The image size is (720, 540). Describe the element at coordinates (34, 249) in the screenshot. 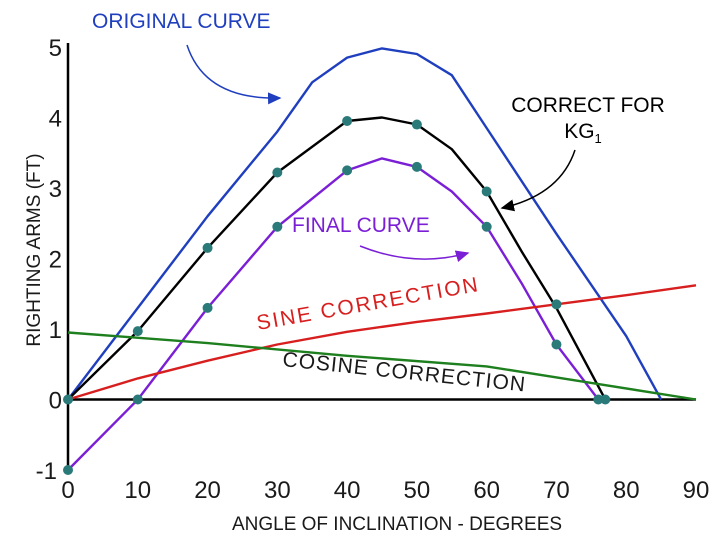

I see `y-axis-title: RIGHTING ARMS (FT)` at that location.